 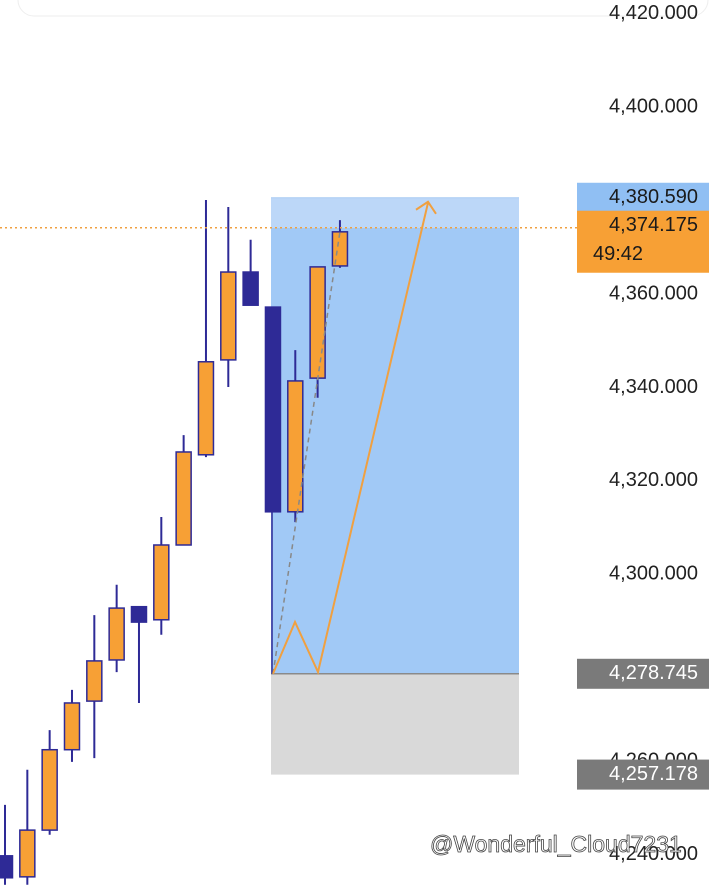 I want to click on watermark: @Wonderful_Cloud7231, so click(x=556, y=844).